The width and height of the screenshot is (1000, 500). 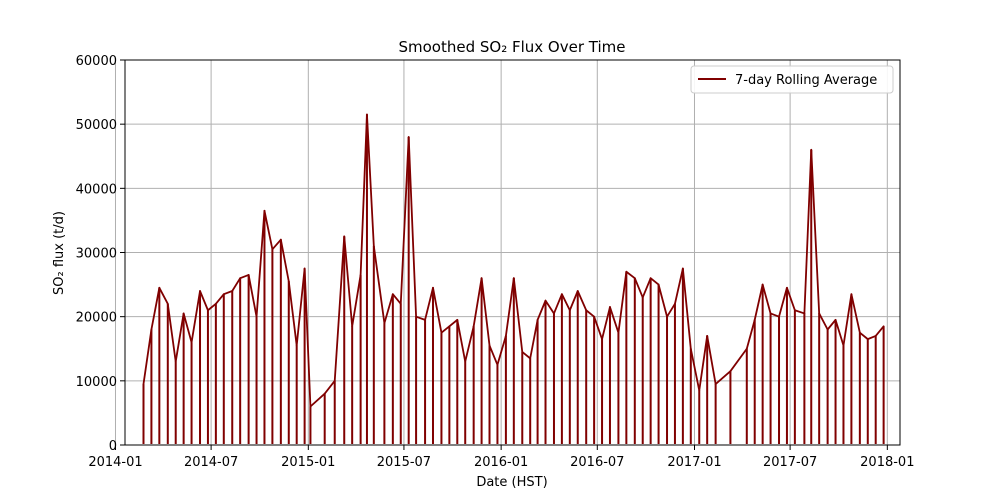 What do you see at coordinates (96, 189) in the screenshot?
I see `y-tick-label: 40000` at bounding box center [96, 189].